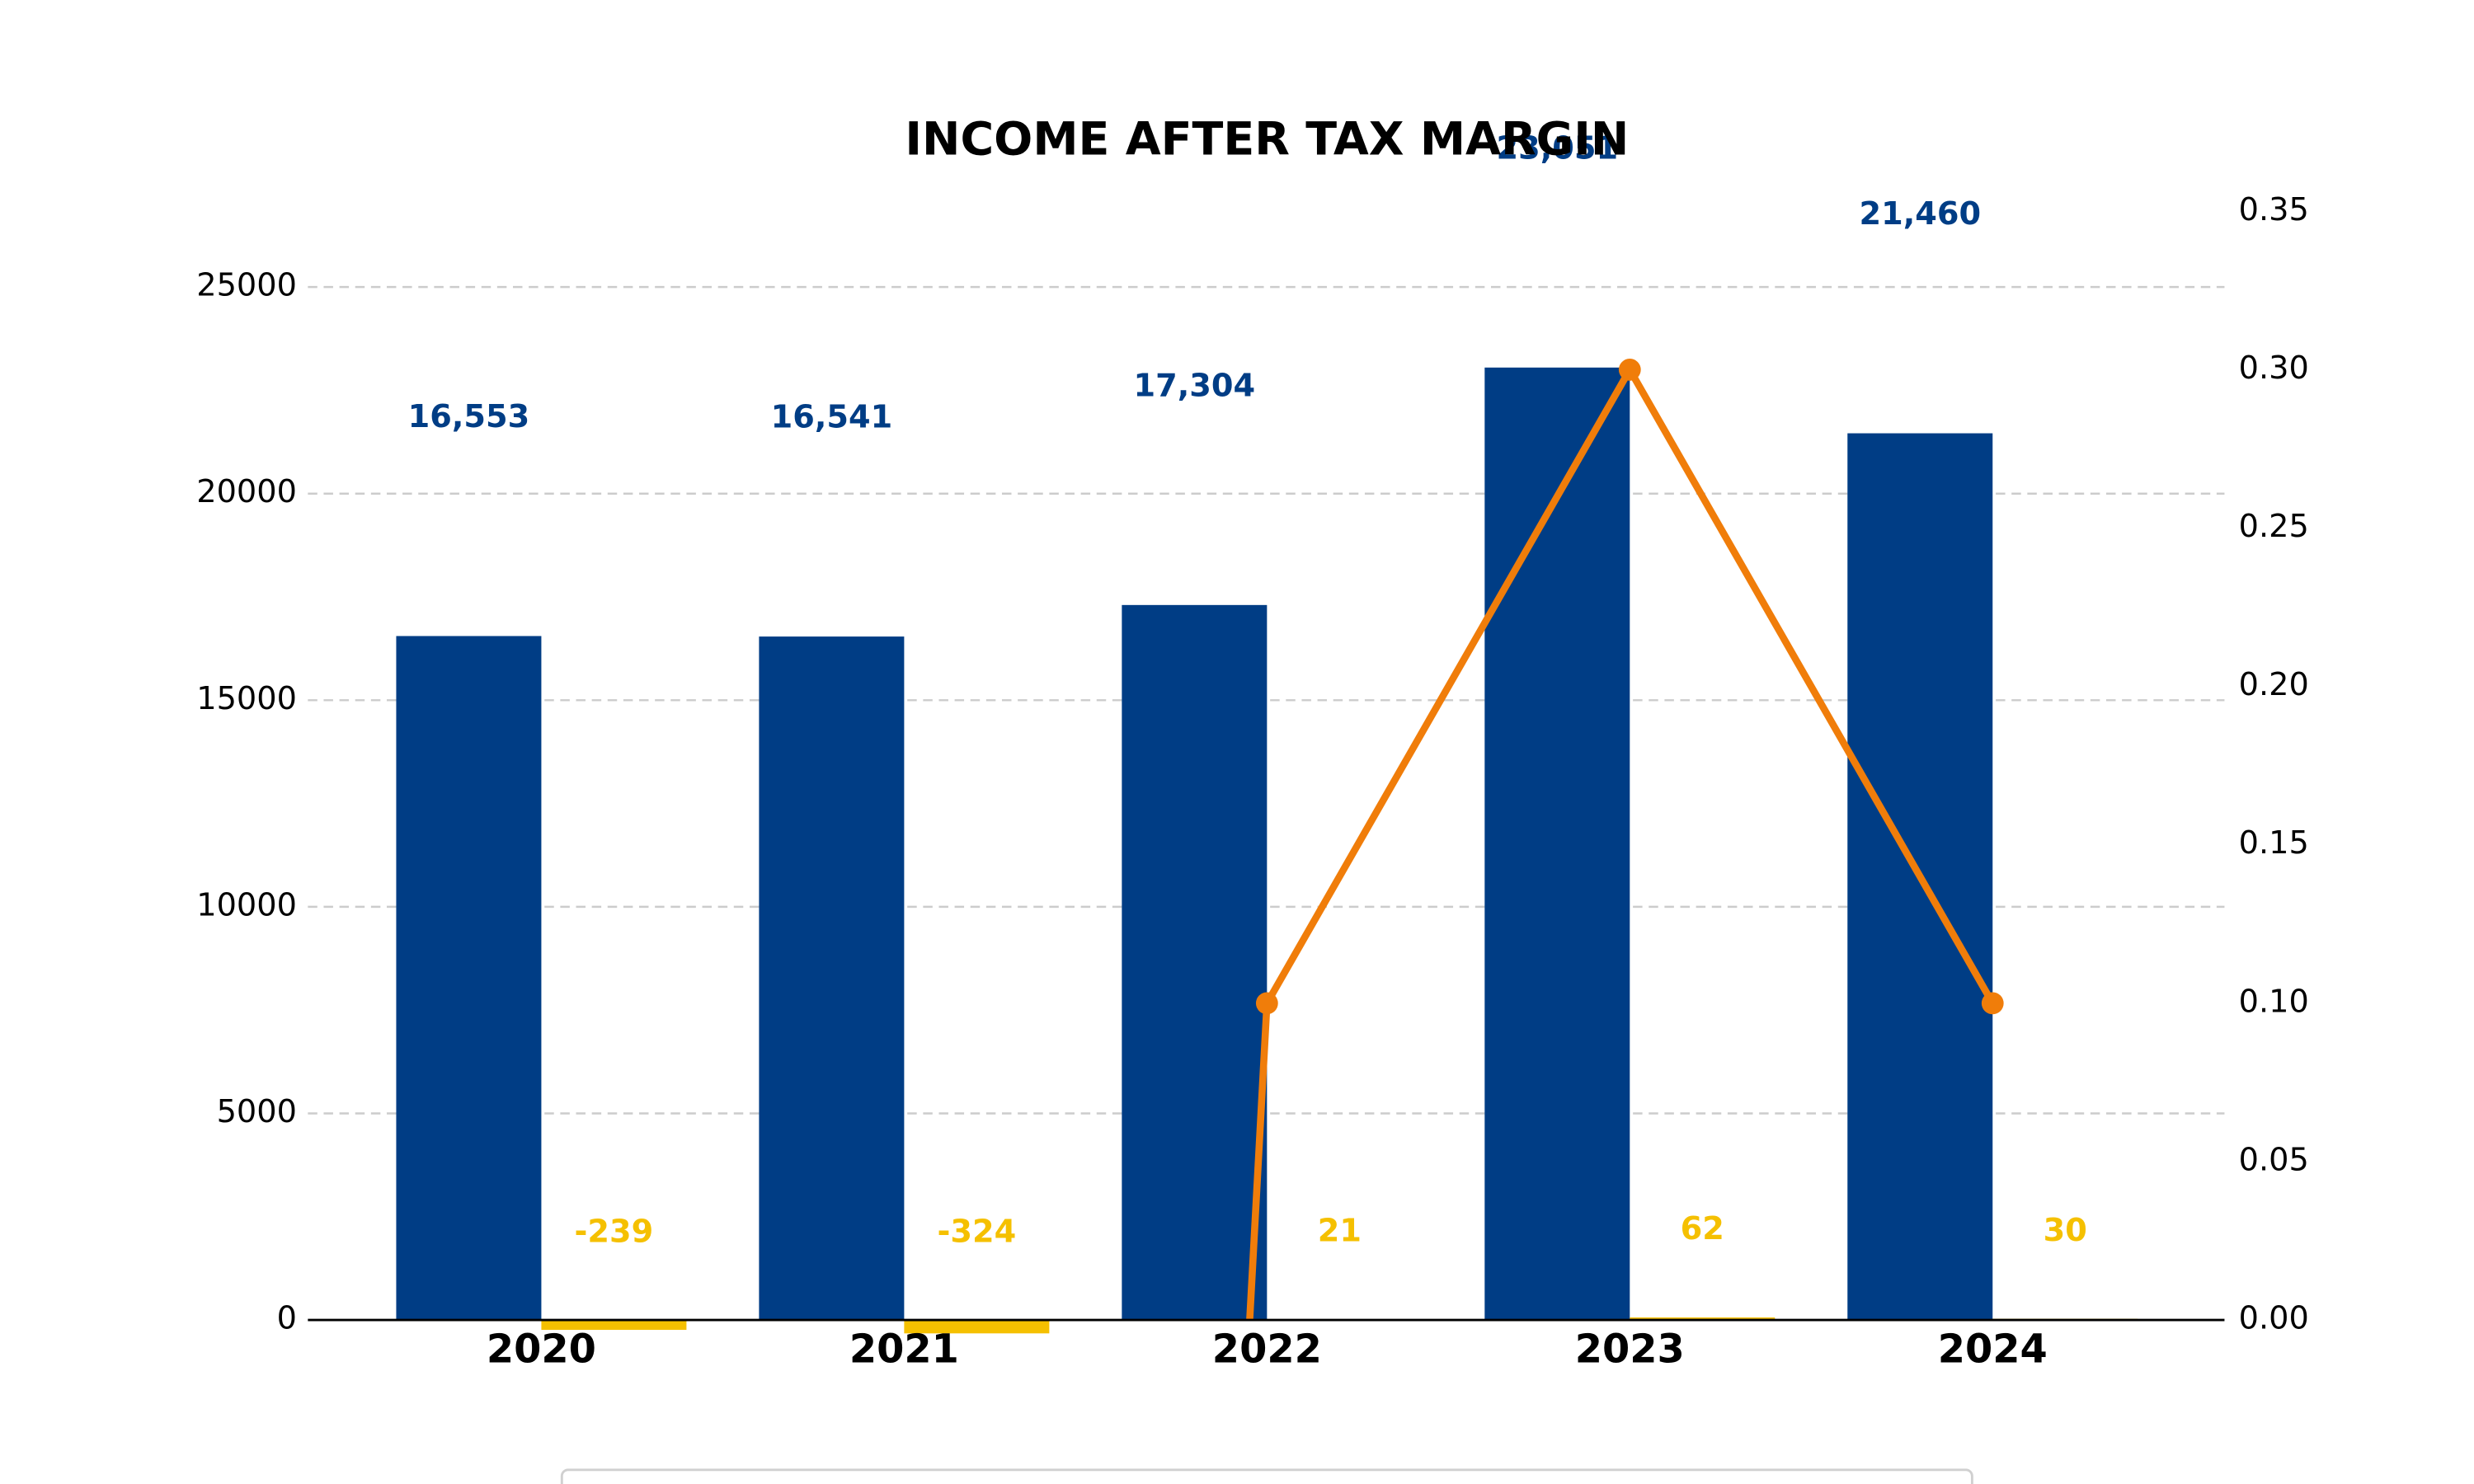 This screenshot has height=1484, width=2474. I want to click on y-tick-label: 10000, so click(246, 904).